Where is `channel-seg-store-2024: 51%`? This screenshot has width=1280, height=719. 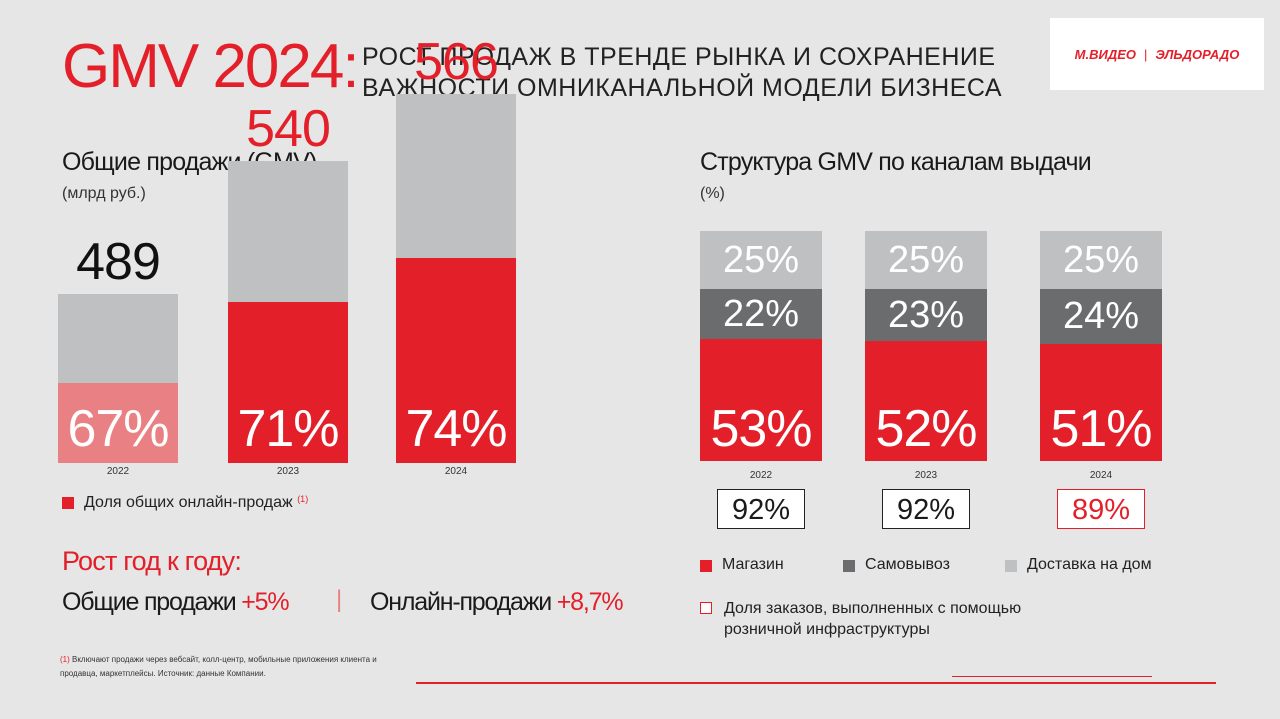
channel-seg-store-2024: 51% is located at coordinates (1101, 402).